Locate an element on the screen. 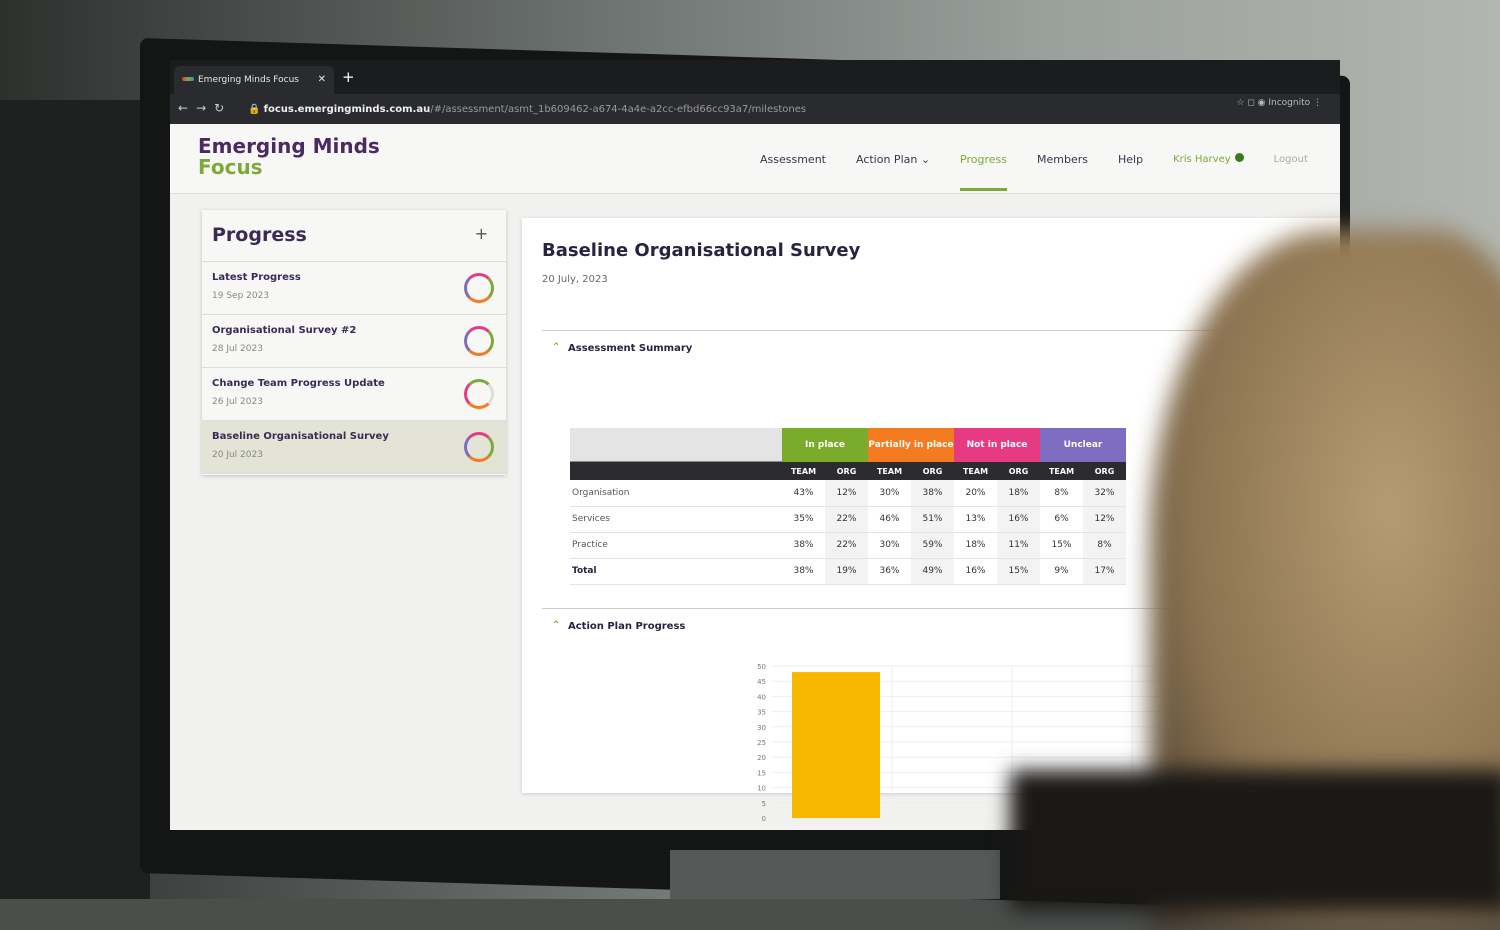 This screenshot has height=930, width=1500. table-row: Total 38% 19% 36% 49% 16% 15% 9% 17% is located at coordinates (848, 571).